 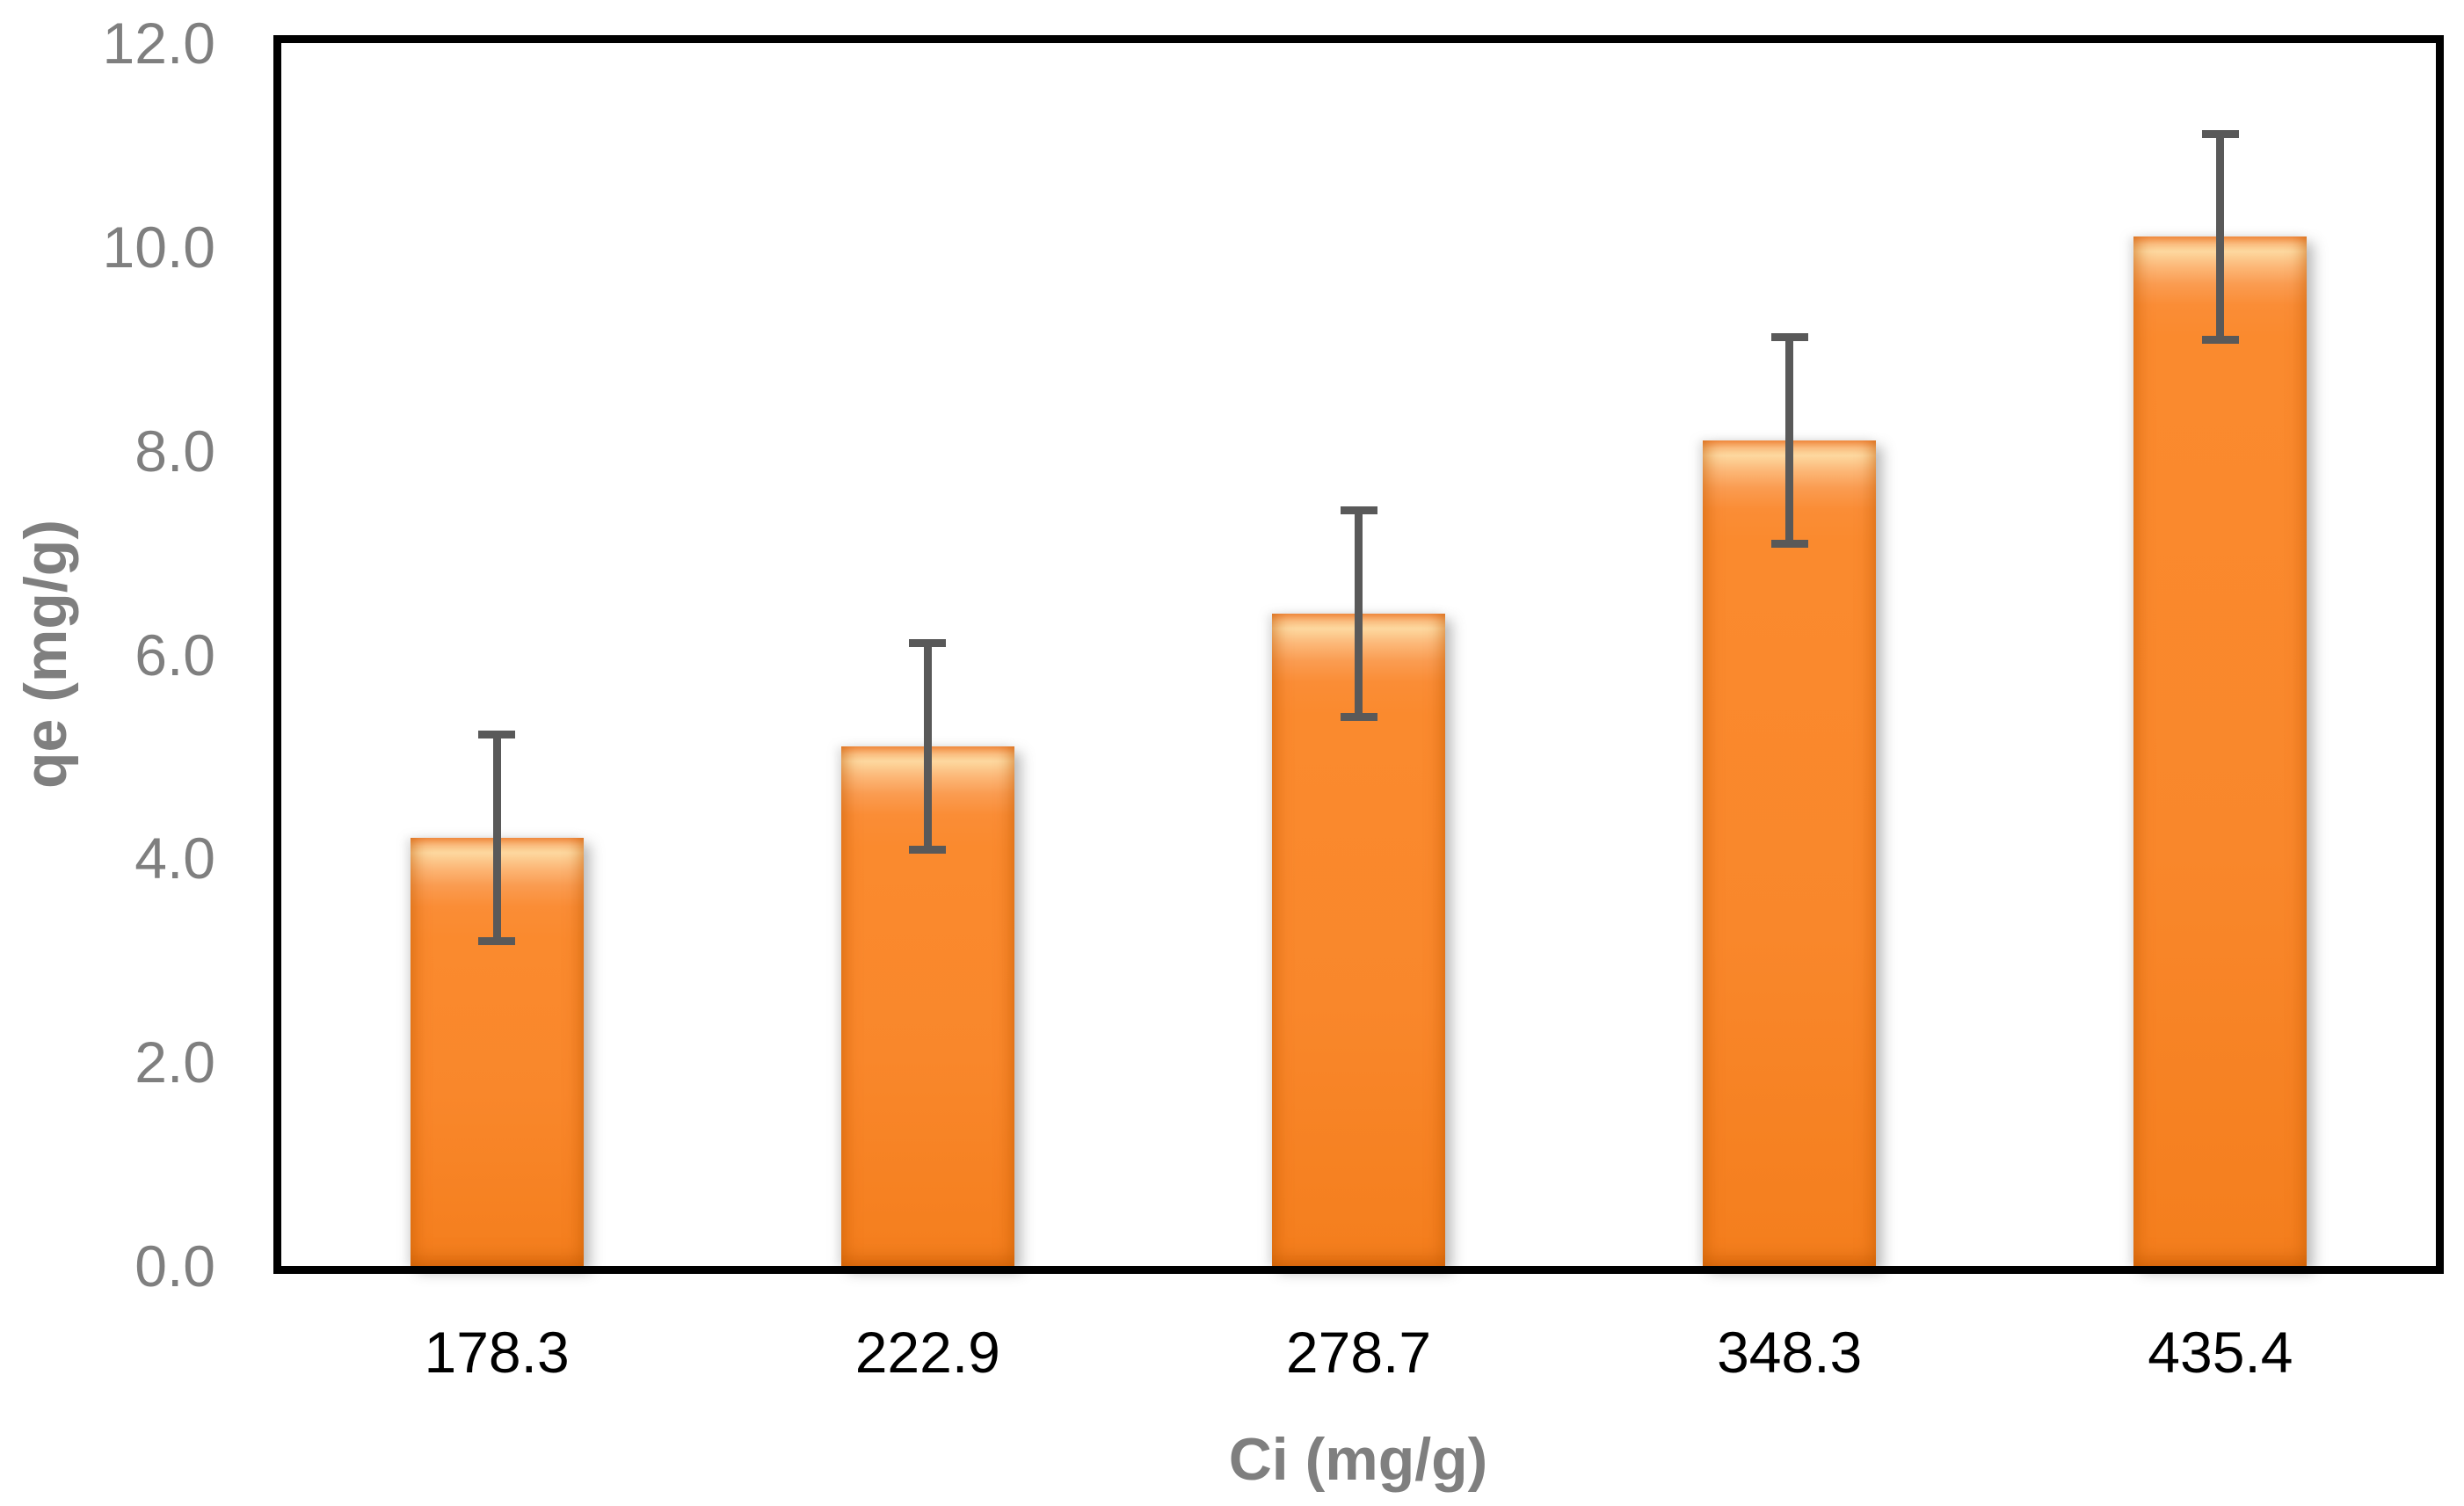 What do you see at coordinates (1358, 1352) in the screenshot?
I see `x-axis-tick-label: 278.7` at bounding box center [1358, 1352].